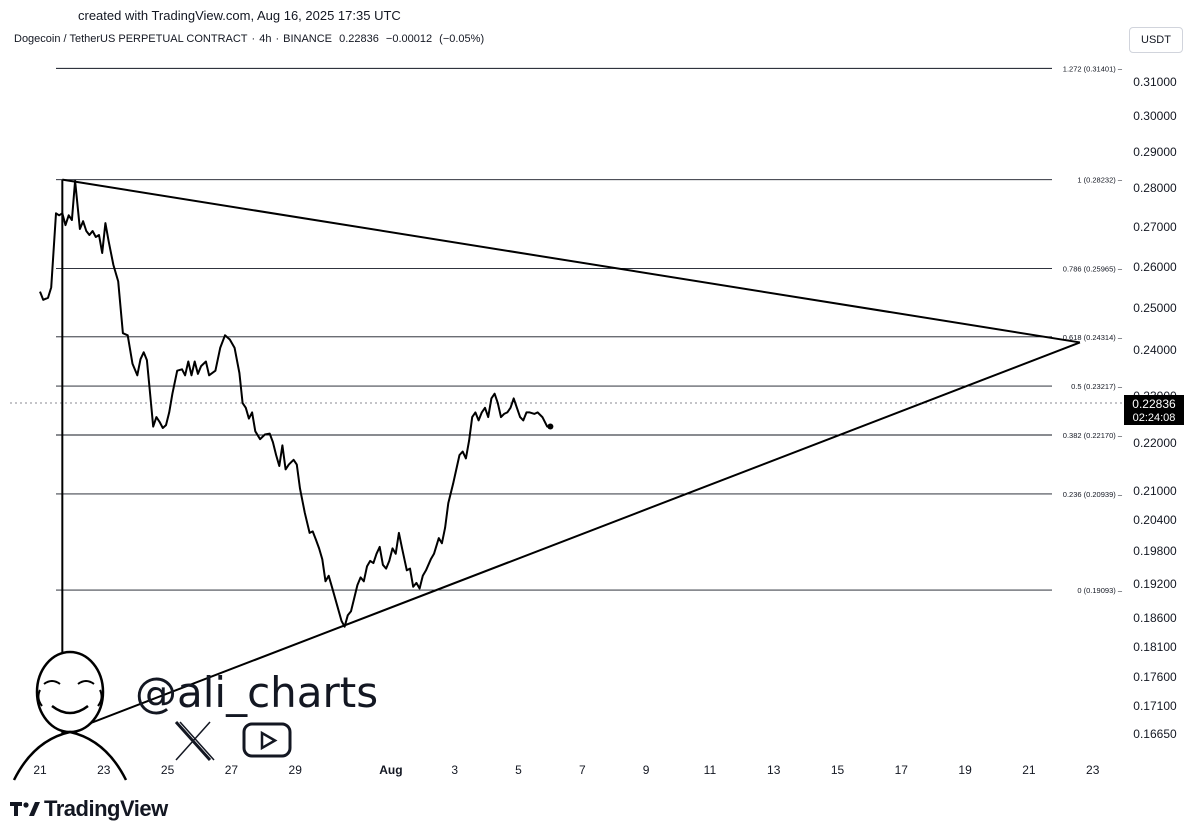 The height and width of the screenshot is (836, 1200). What do you see at coordinates (646, 770) in the screenshot?
I see `x-tick-label: 9` at bounding box center [646, 770].